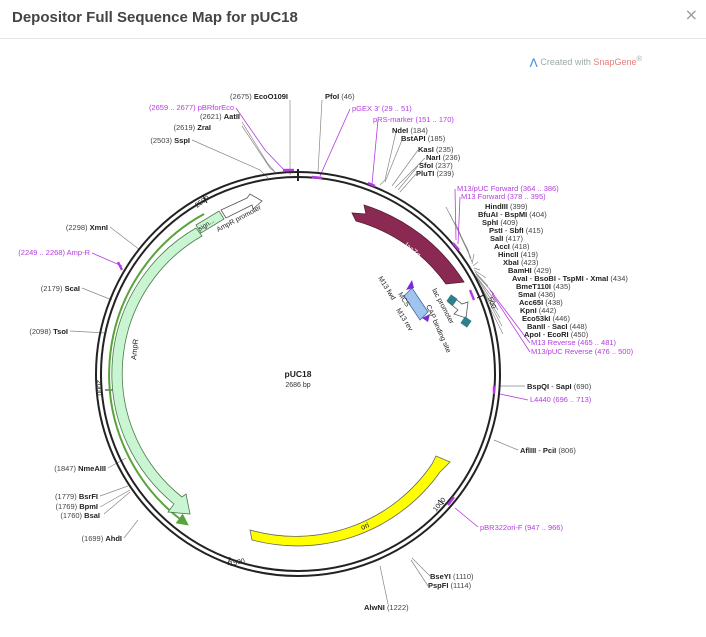  What do you see at coordinates (508, 188) in the screenshot?
I see `primer-label: M13/pUC Forward (364 .. 386)` at bounding box center [508, 188].